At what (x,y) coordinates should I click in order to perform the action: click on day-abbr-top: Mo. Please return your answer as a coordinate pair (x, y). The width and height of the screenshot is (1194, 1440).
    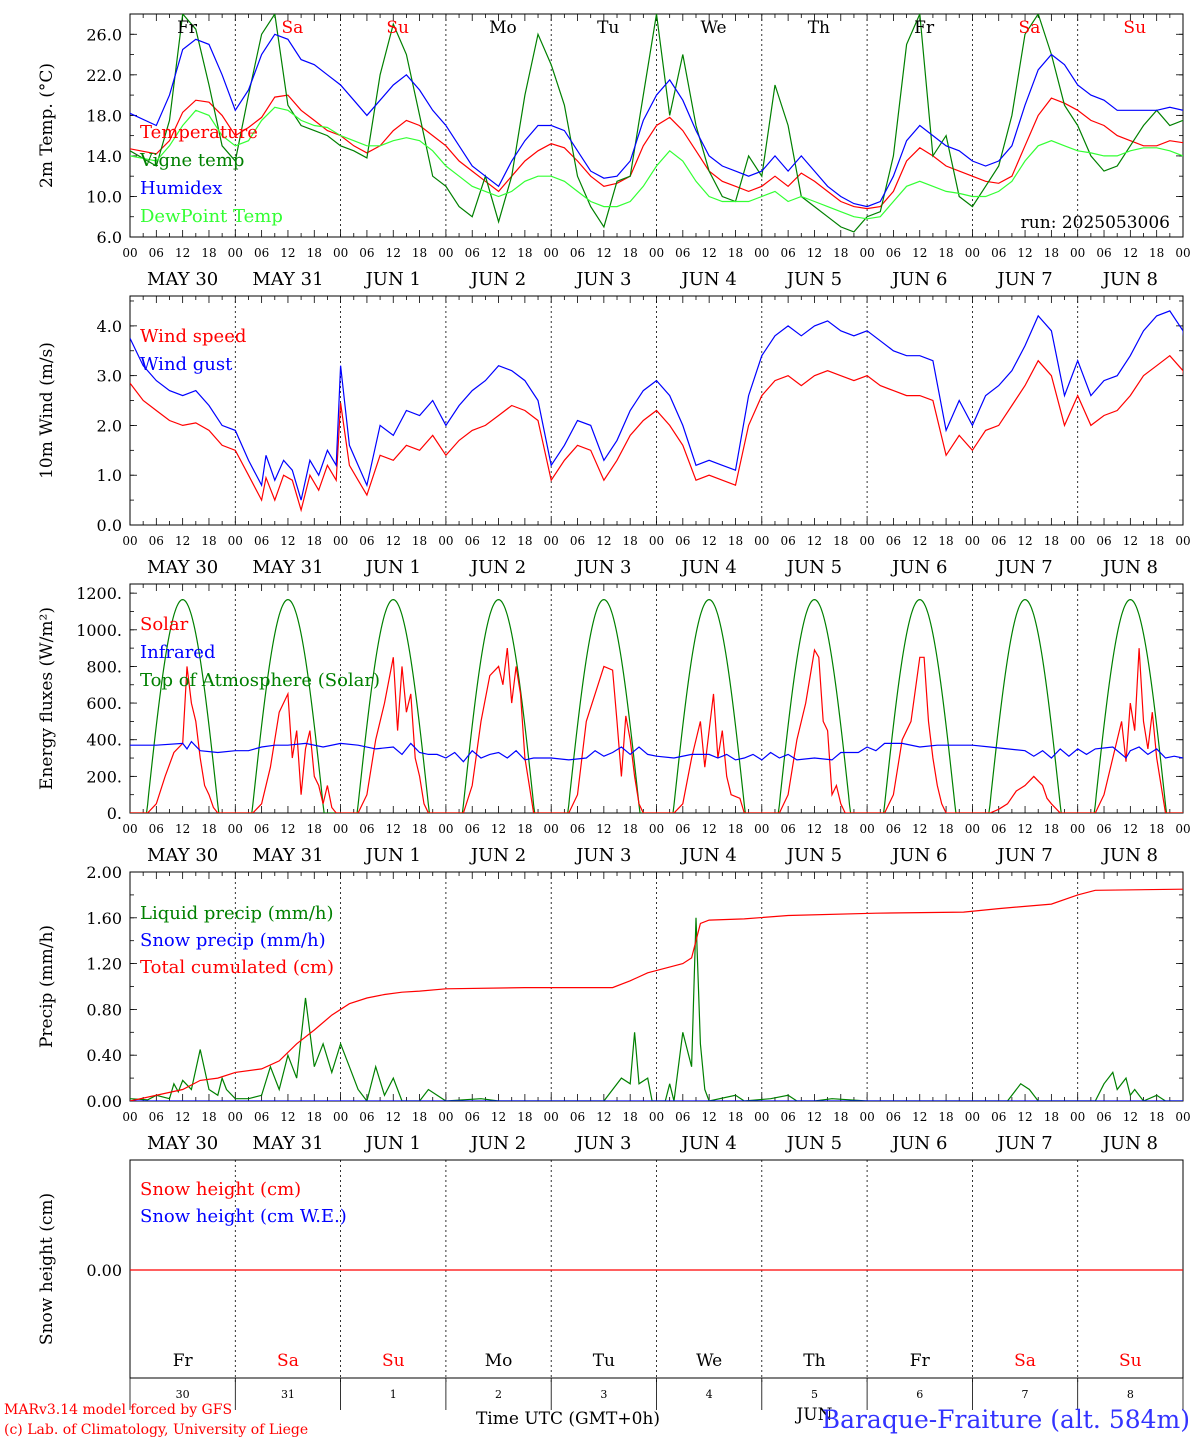
    Looking at the image, I should click on (503, 28).